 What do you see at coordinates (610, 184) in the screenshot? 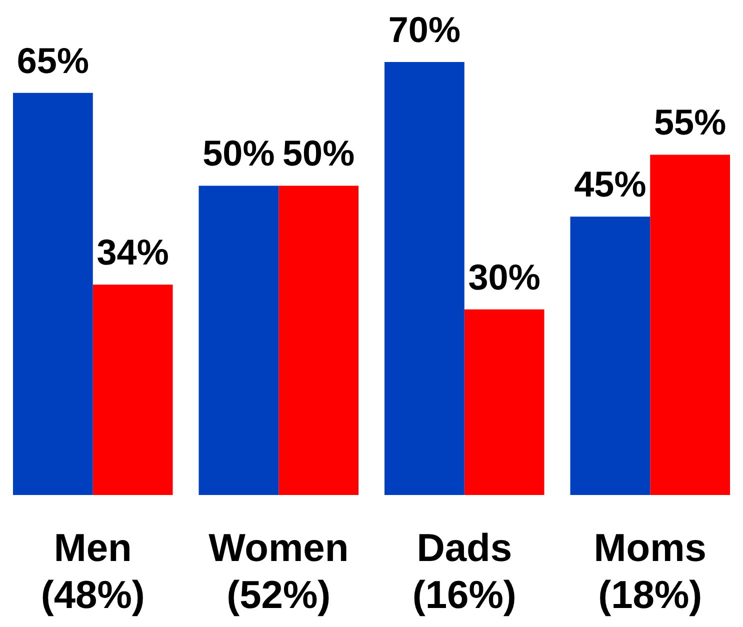
I see `data-label: 45%` at bounding box center [610, 184].